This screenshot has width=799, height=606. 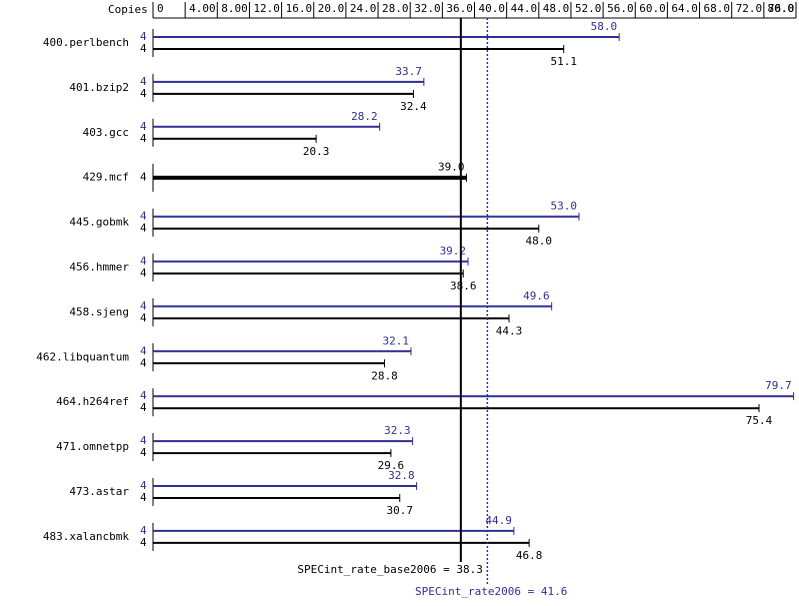 I want to click on category-label: 471.omnetpp, so click(x=92, y=446).